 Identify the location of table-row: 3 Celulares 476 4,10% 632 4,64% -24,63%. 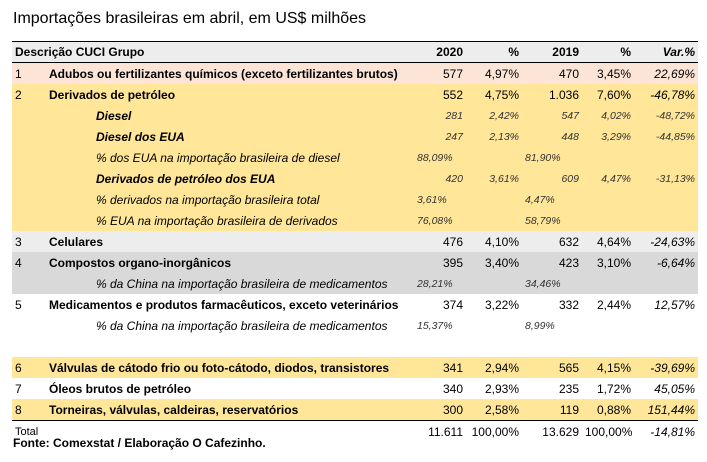
(355, 241).